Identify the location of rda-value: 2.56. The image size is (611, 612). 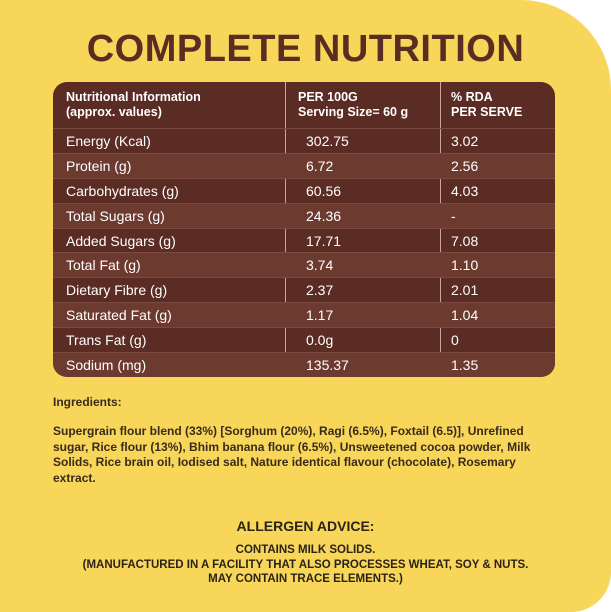
(465, 165).